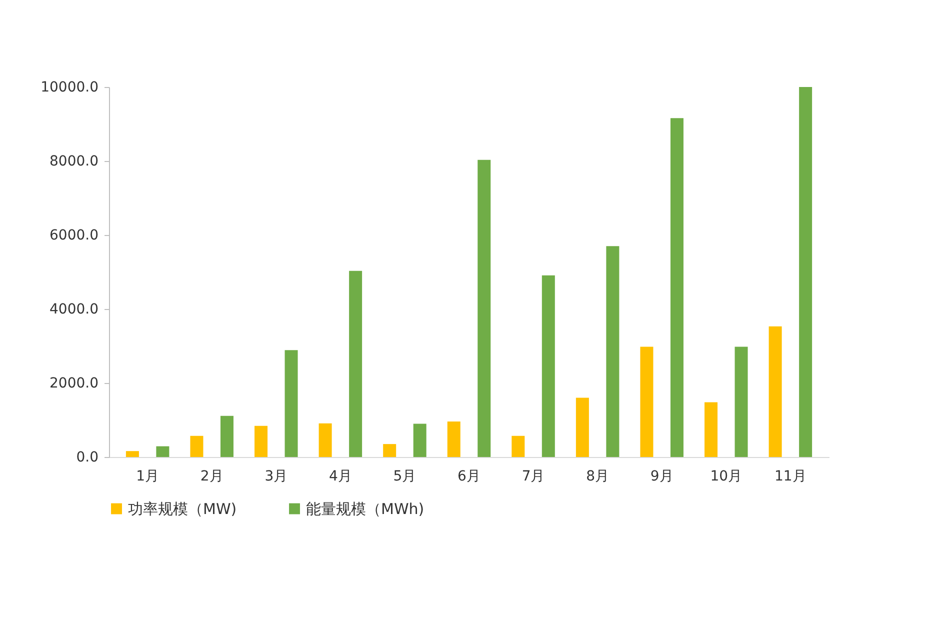 This screenshot has width=950, height=632. What do you see at coordinates (87, 458) in the screenshot?
I see `y-tick-label: 0.0` at bounding box center [87, 458].